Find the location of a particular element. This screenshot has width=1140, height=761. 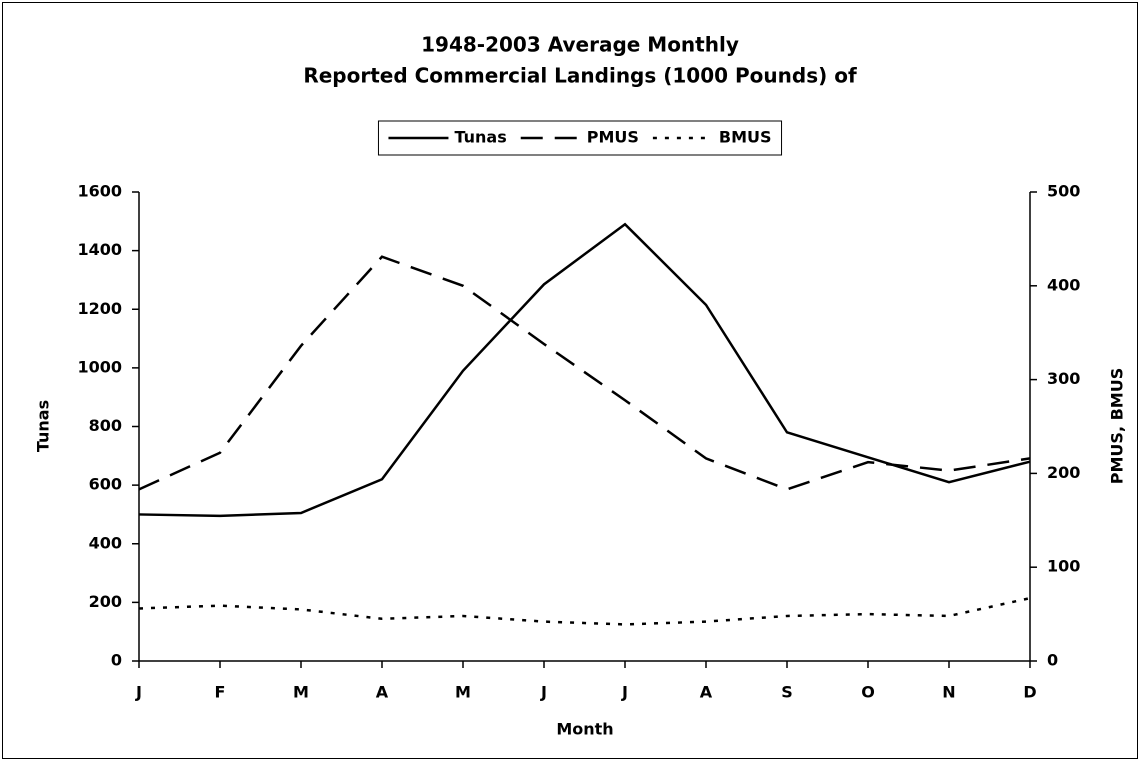

series-line is located at coordinates (584, 611).